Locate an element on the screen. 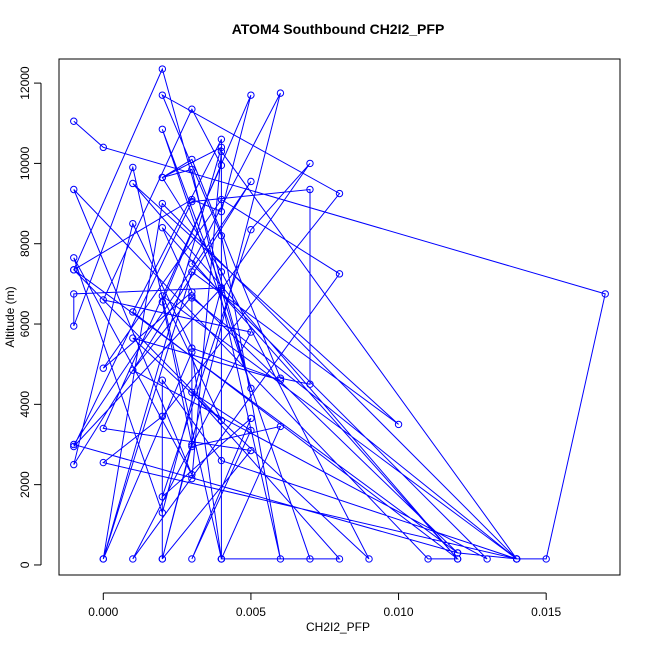 The width and height of the screenshot is (650, 650). x-axis-label: CH2I2_PFP is located at coordinates (338, 627).